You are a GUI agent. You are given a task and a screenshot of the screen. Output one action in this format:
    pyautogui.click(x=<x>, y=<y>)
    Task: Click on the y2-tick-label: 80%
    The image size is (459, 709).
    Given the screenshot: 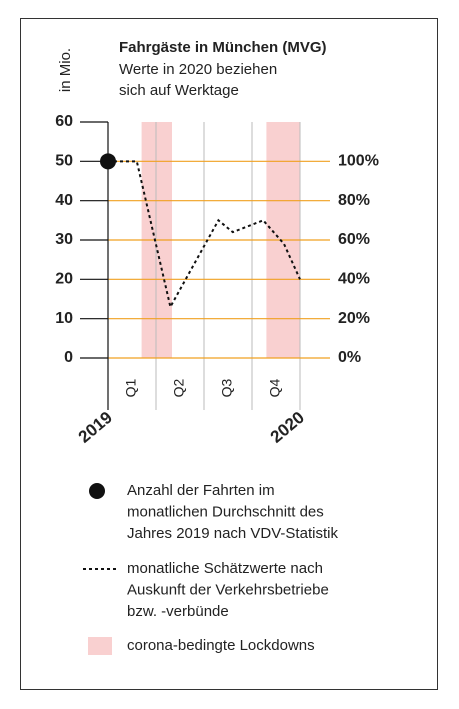 What is the action you would take?
    pyautogui.click(x=354, y=200)
    